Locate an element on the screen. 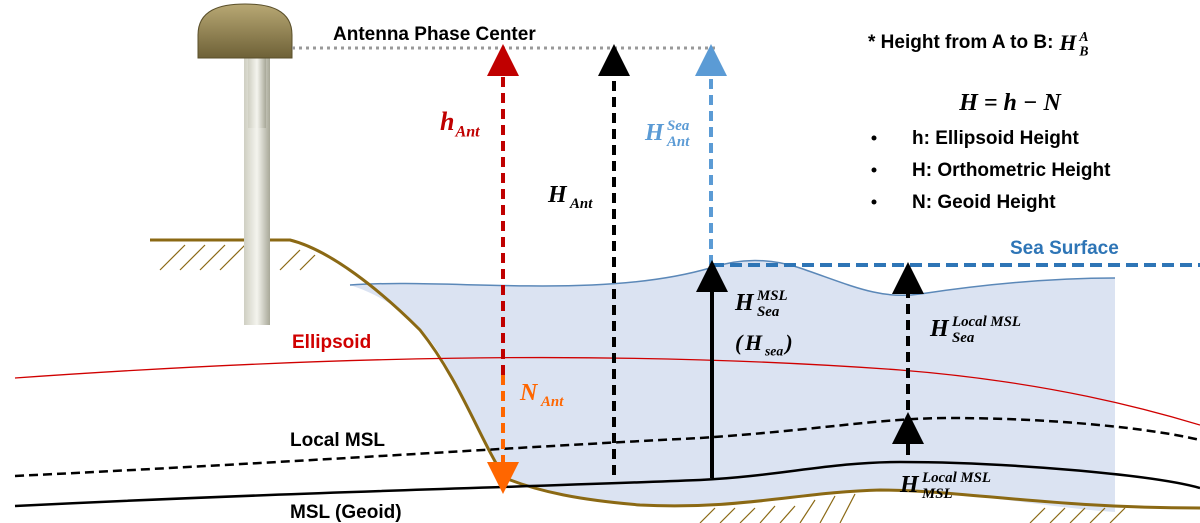 The height and width of the screenshot is (523, 1200). symbol-sup: Sea is located at coordinates (678, 126).